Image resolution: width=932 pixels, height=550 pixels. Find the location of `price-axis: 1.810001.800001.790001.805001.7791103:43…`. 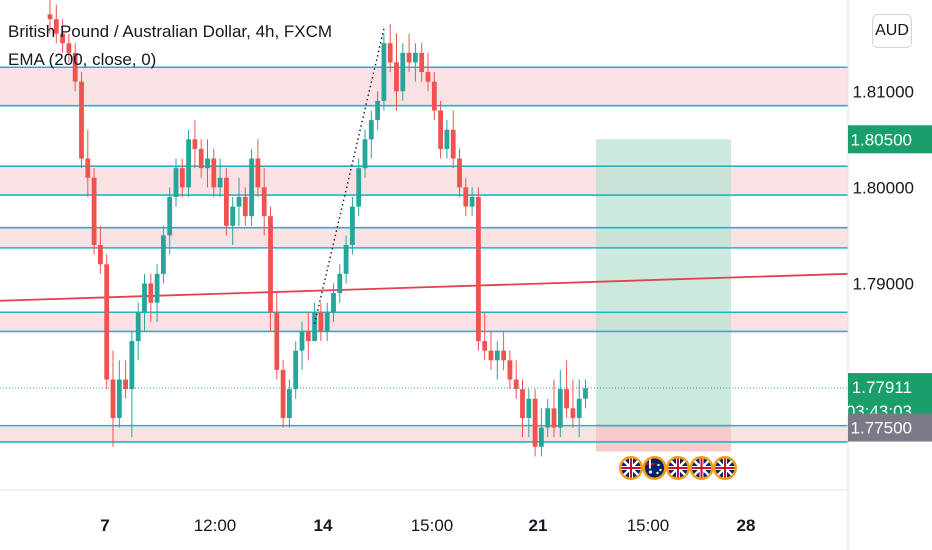

price-axis: 1.810001.800001.790001.805001.7791103:43… is located at coordinates (889, 275).